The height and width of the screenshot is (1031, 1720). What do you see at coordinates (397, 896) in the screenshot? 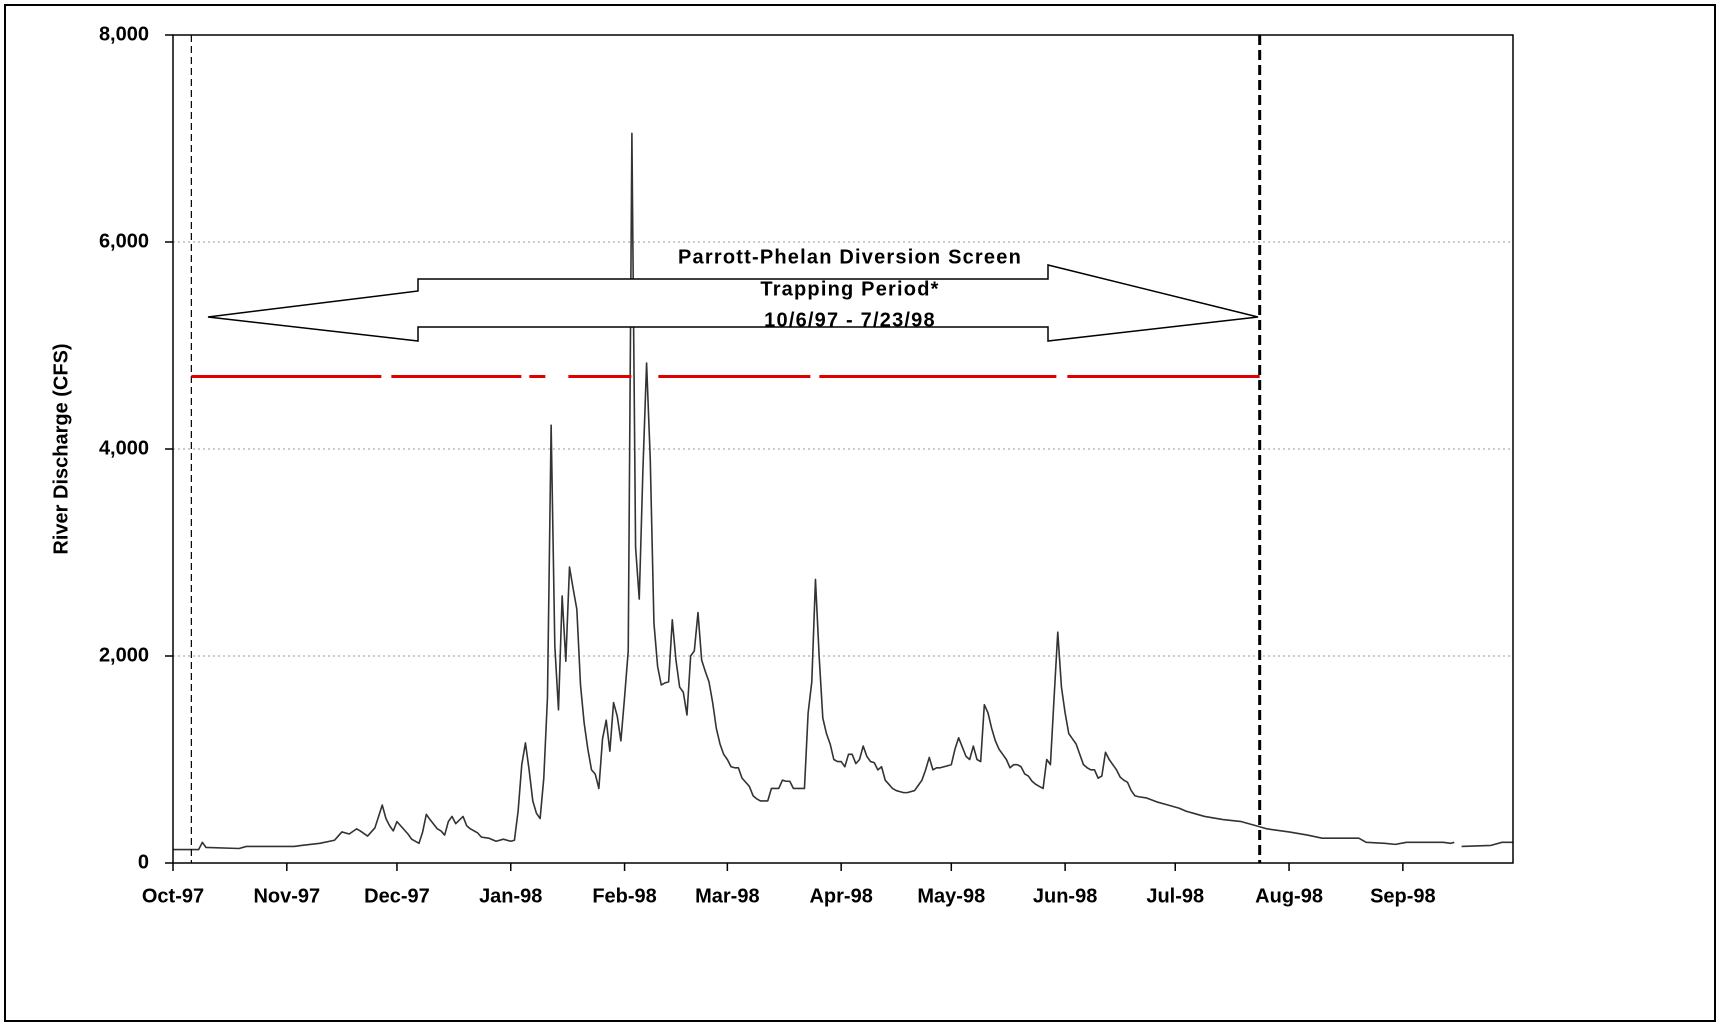
I see `x-tick-label: Dec-97` at bounding box center [397, 896].